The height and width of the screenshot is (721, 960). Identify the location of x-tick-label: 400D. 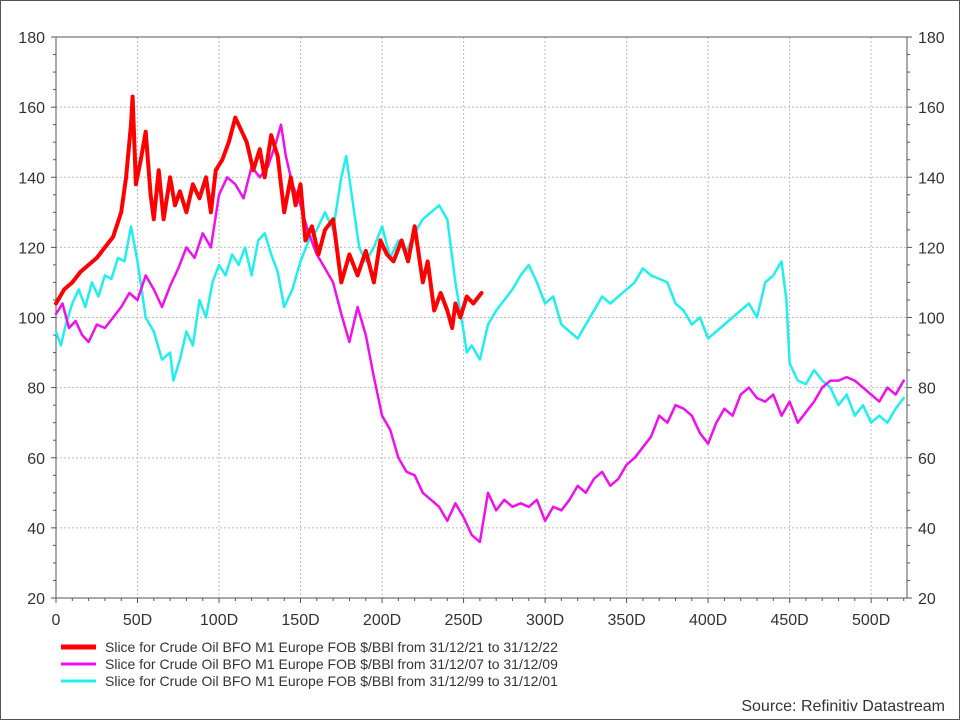
(708, 620).